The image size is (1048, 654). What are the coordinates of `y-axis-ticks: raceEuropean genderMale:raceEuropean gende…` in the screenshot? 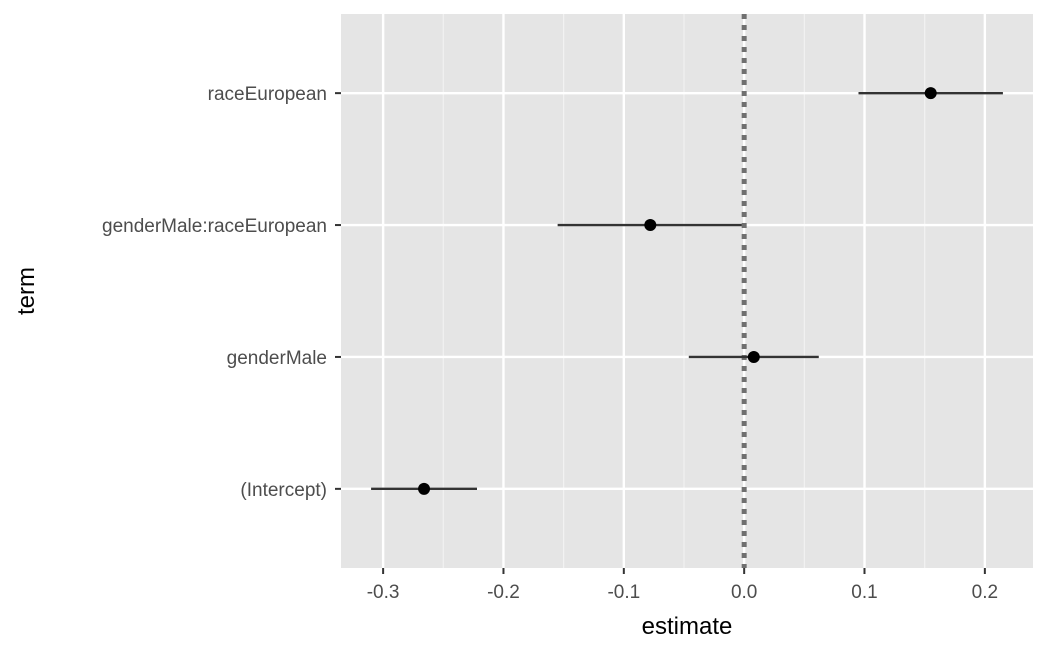 It's located at (221, 292).